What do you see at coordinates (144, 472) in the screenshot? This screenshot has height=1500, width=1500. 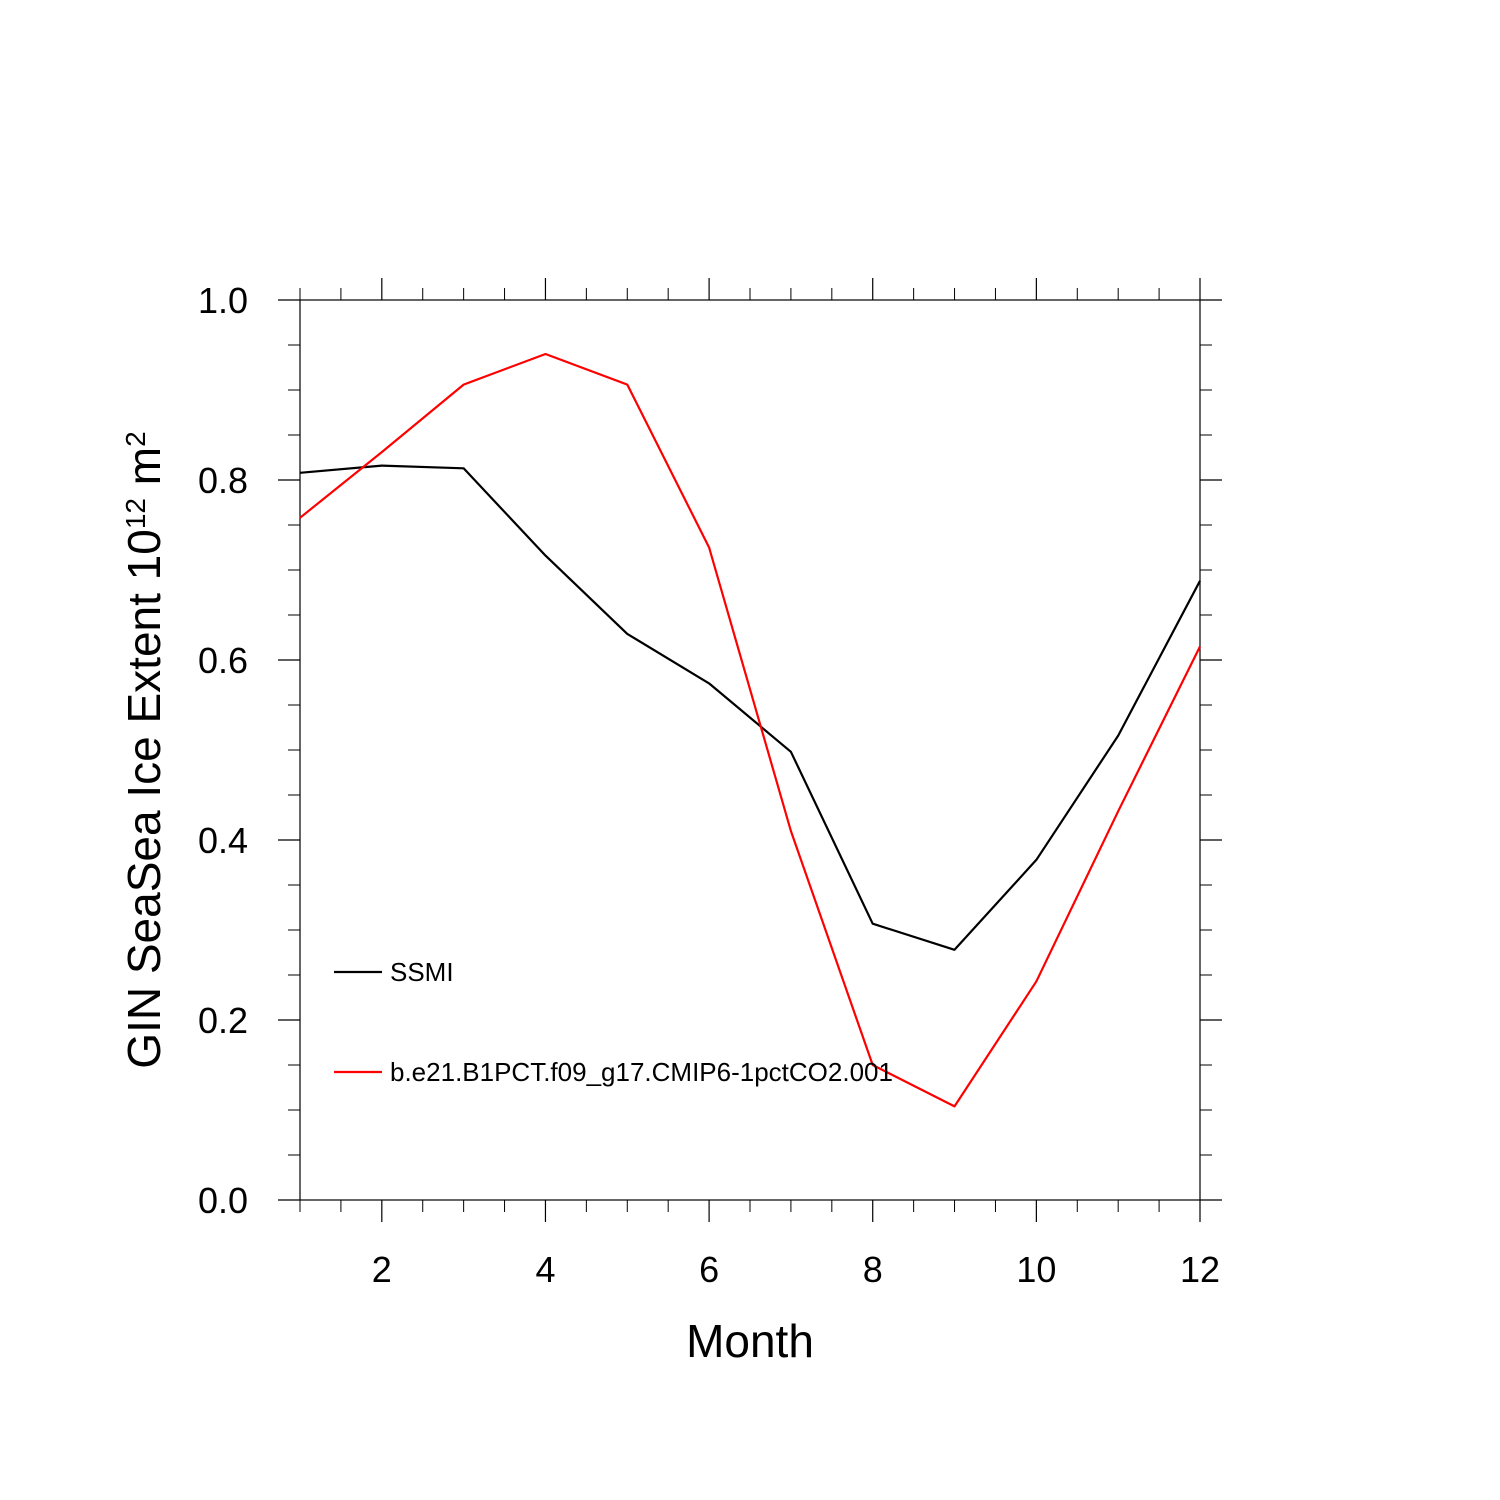 I see `y-axis-title-unit: m` at bounding box center [144, 472].